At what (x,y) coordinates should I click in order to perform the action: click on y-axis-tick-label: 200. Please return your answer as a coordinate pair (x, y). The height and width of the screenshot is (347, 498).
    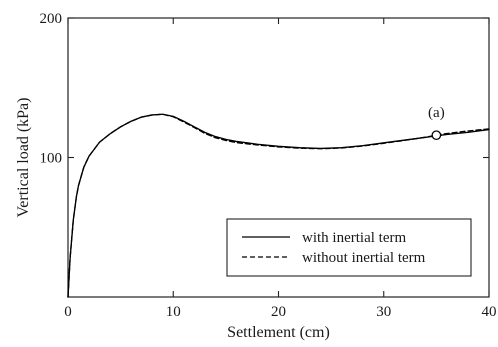
    Looking at the image, I should click on (51, 19).